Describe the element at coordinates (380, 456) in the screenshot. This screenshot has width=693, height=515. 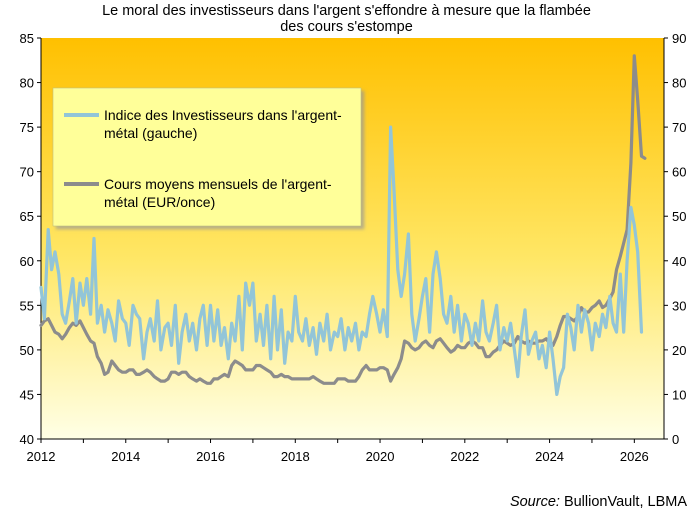
I see `x-axis-tick-label: 2020` at that location.